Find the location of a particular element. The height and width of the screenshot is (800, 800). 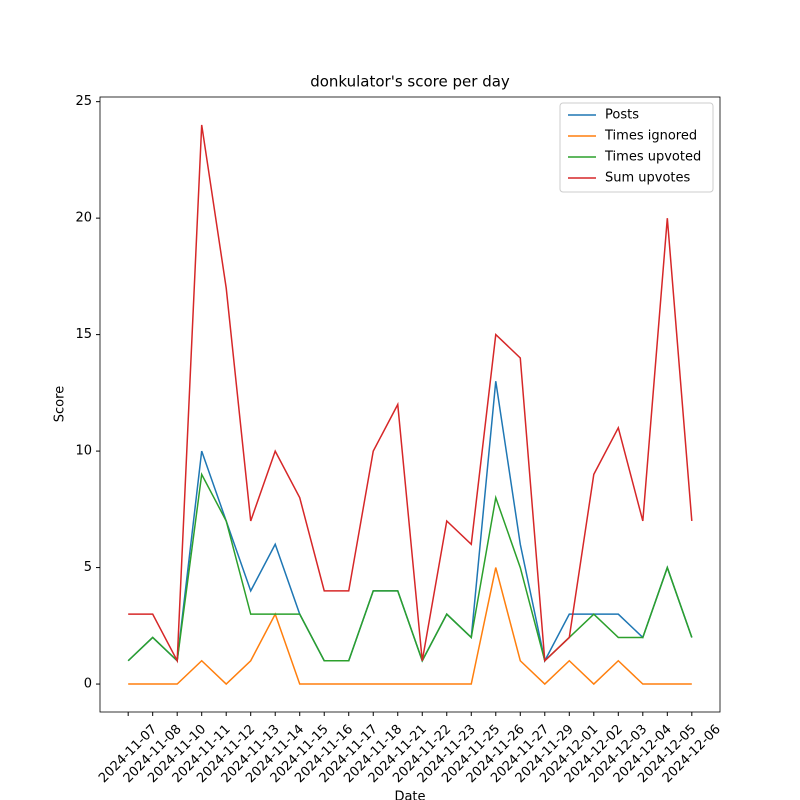

chart-title: donkulator's score per day is located at coordinates (410, 82).